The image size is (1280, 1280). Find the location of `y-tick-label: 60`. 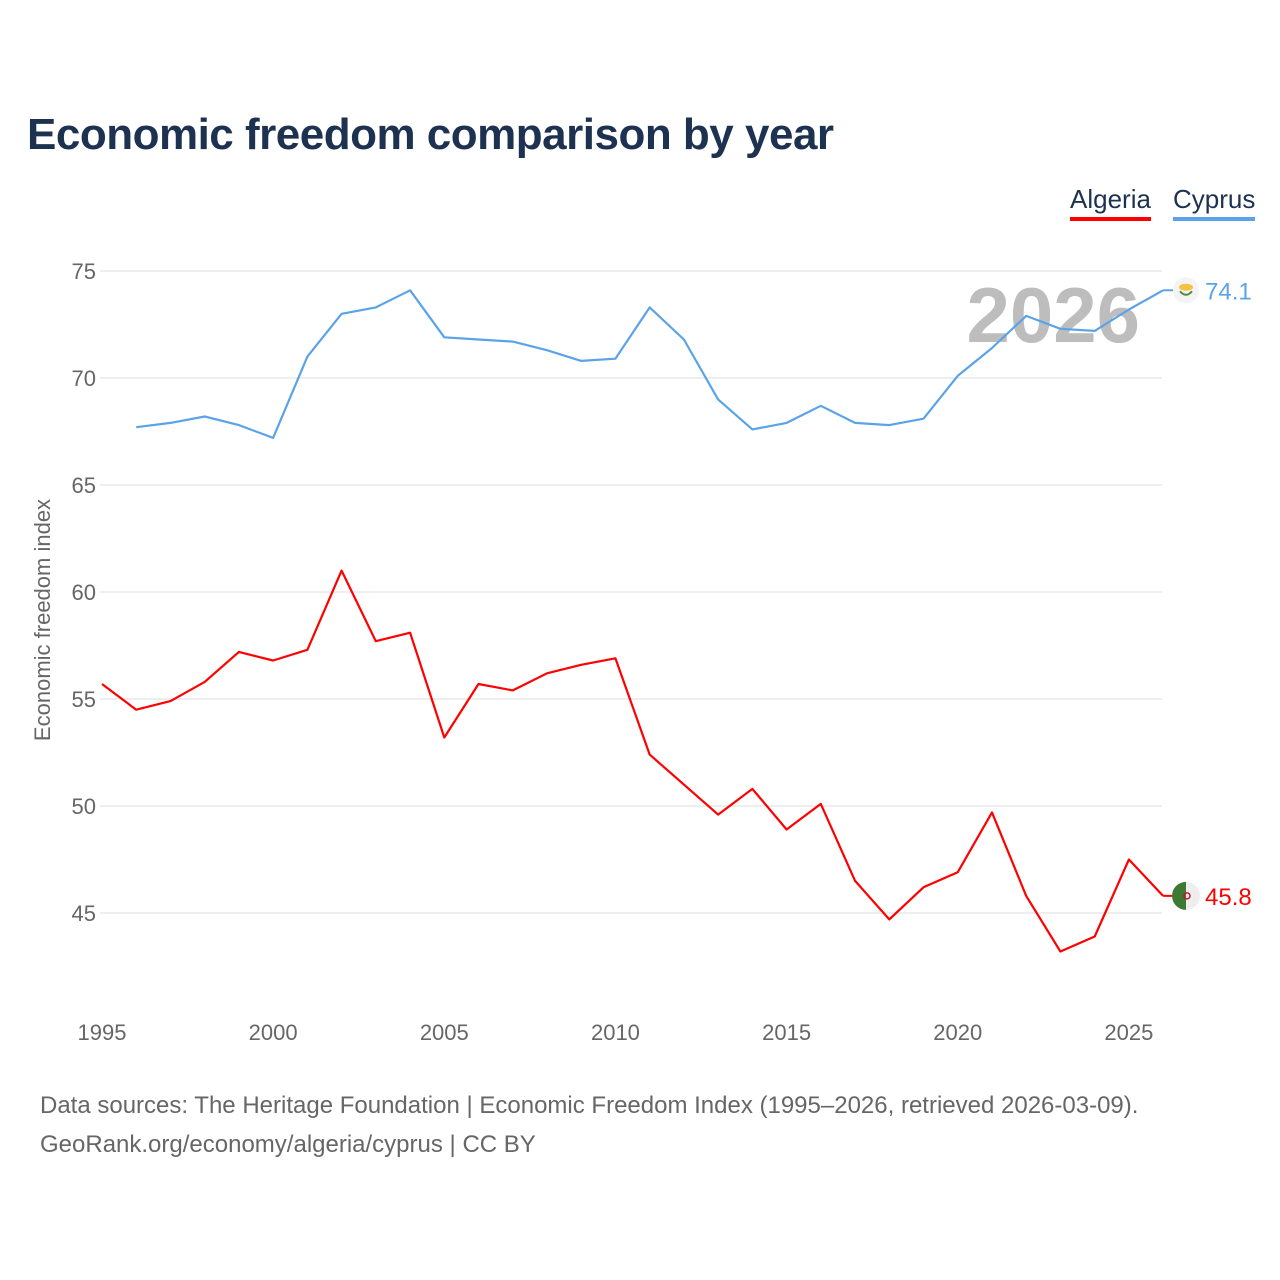

y-tick-label: 60 is located at coordinates (84, 592).